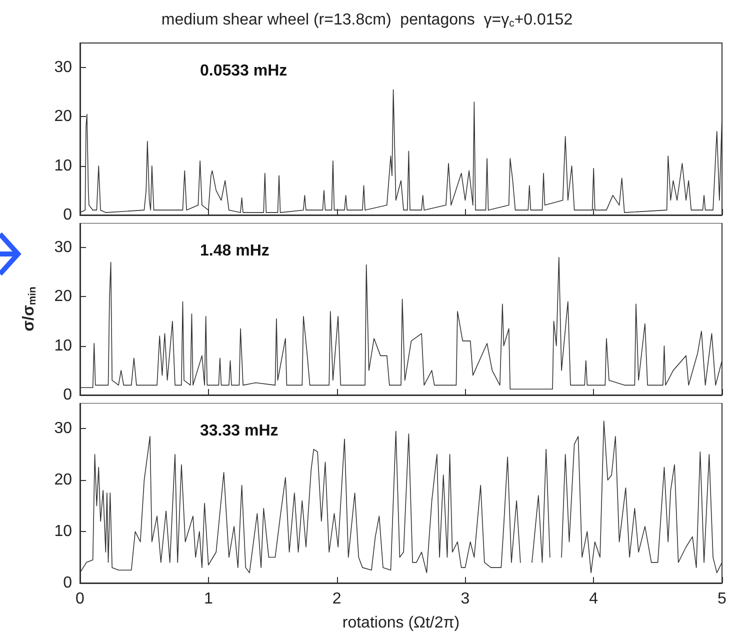 Image resolution: width=734 pixels, height=637 pixels. What do you see at coordinates (401, 623) in the screenshot?
I see `x-axis-title: rotations (Ωt/2π)` at bounding box center [401, 623].